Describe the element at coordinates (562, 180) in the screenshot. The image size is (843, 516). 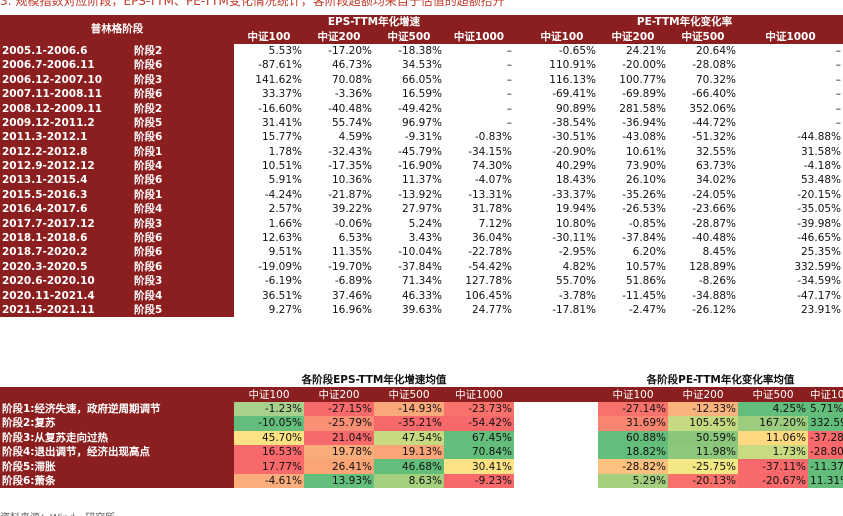
I see `pe-value-cell: 18.43%` at that location.